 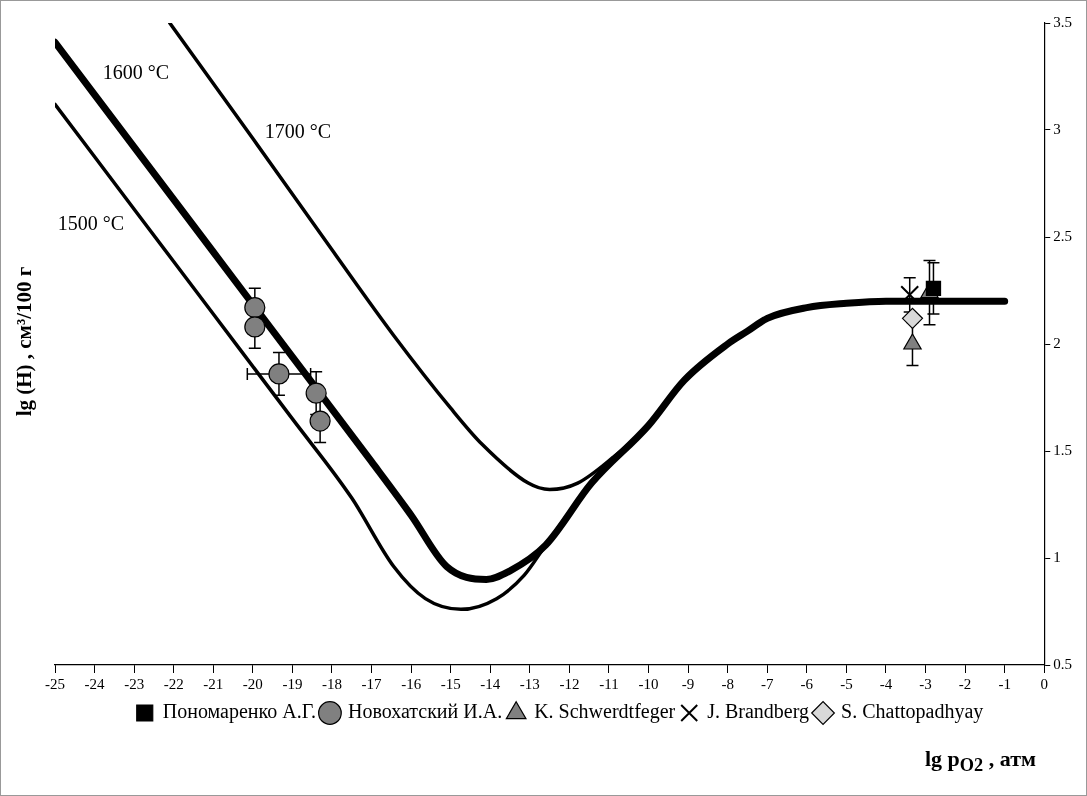 What do you see at coordinates (91, 223) in the screenshot?
I see `series-label: 1500 °C` at bounding box center [91, 223].